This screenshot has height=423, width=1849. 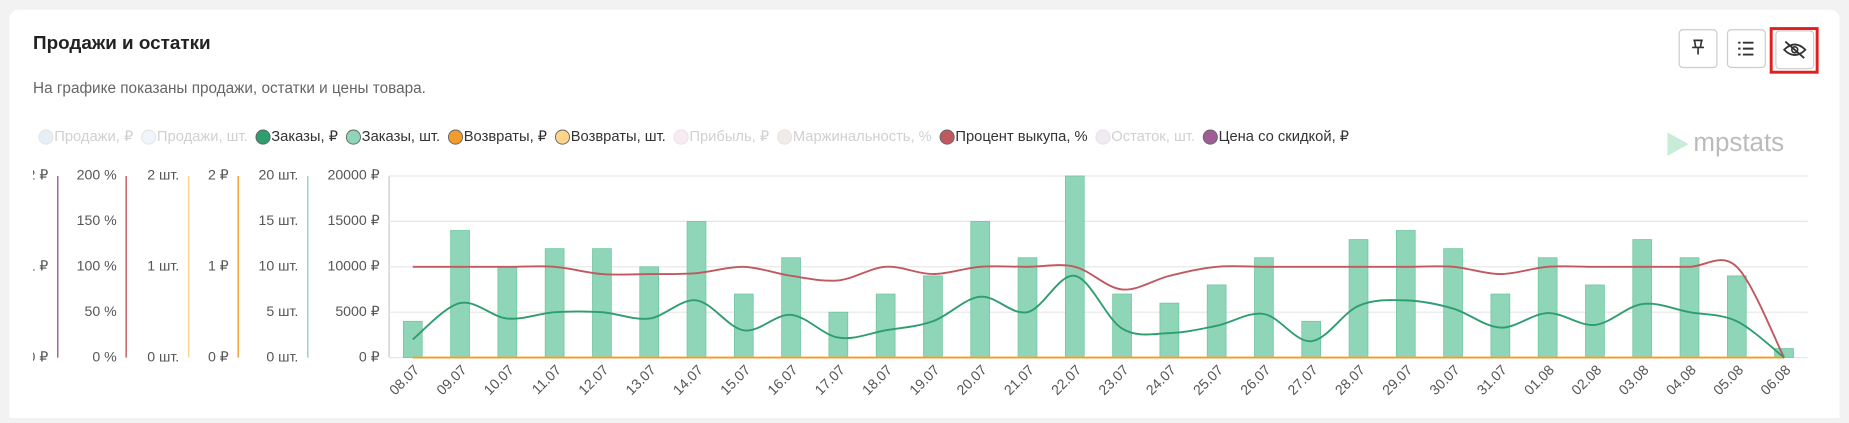 What do you see at coordinates (101, 311) in the screenshot?
I see `y-tick-label: 50 %` at bounding box center [101, 311].